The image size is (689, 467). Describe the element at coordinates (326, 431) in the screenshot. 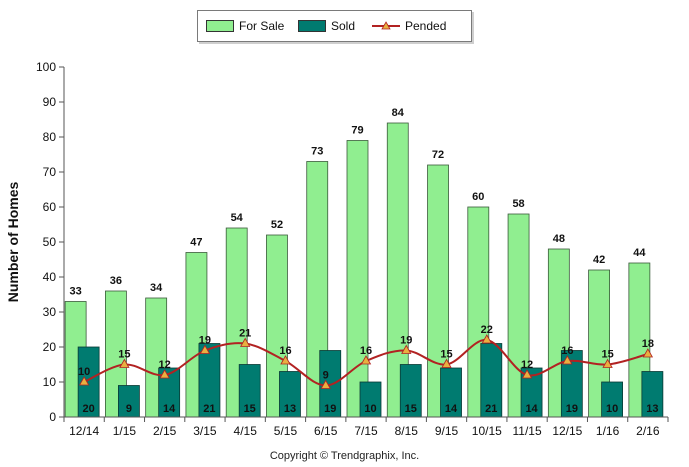

I see `x-tick-label: 6/15` at that location.